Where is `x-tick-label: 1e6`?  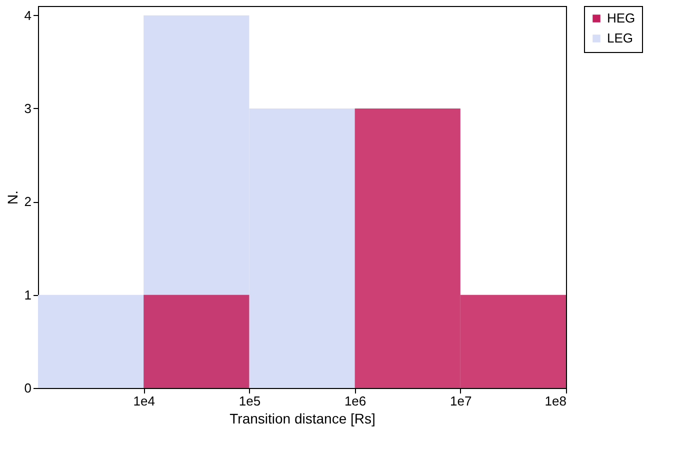
x-tick-label: 1e6 is located at coordinates (355, 401).